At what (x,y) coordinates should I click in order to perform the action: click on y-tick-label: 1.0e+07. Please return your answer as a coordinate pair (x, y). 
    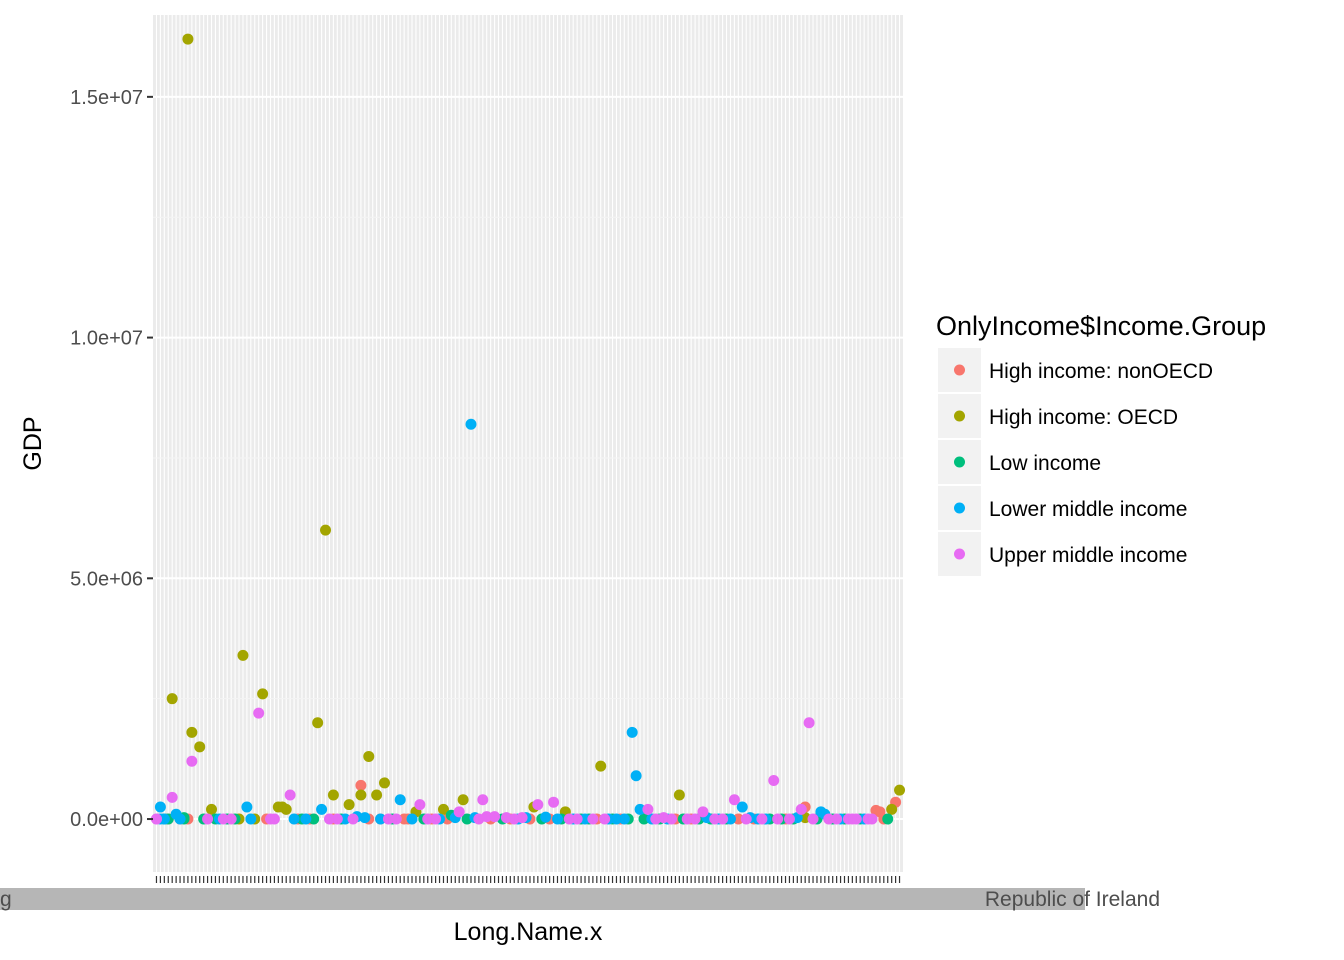
    Looking at the image, I should click on (106, 339).